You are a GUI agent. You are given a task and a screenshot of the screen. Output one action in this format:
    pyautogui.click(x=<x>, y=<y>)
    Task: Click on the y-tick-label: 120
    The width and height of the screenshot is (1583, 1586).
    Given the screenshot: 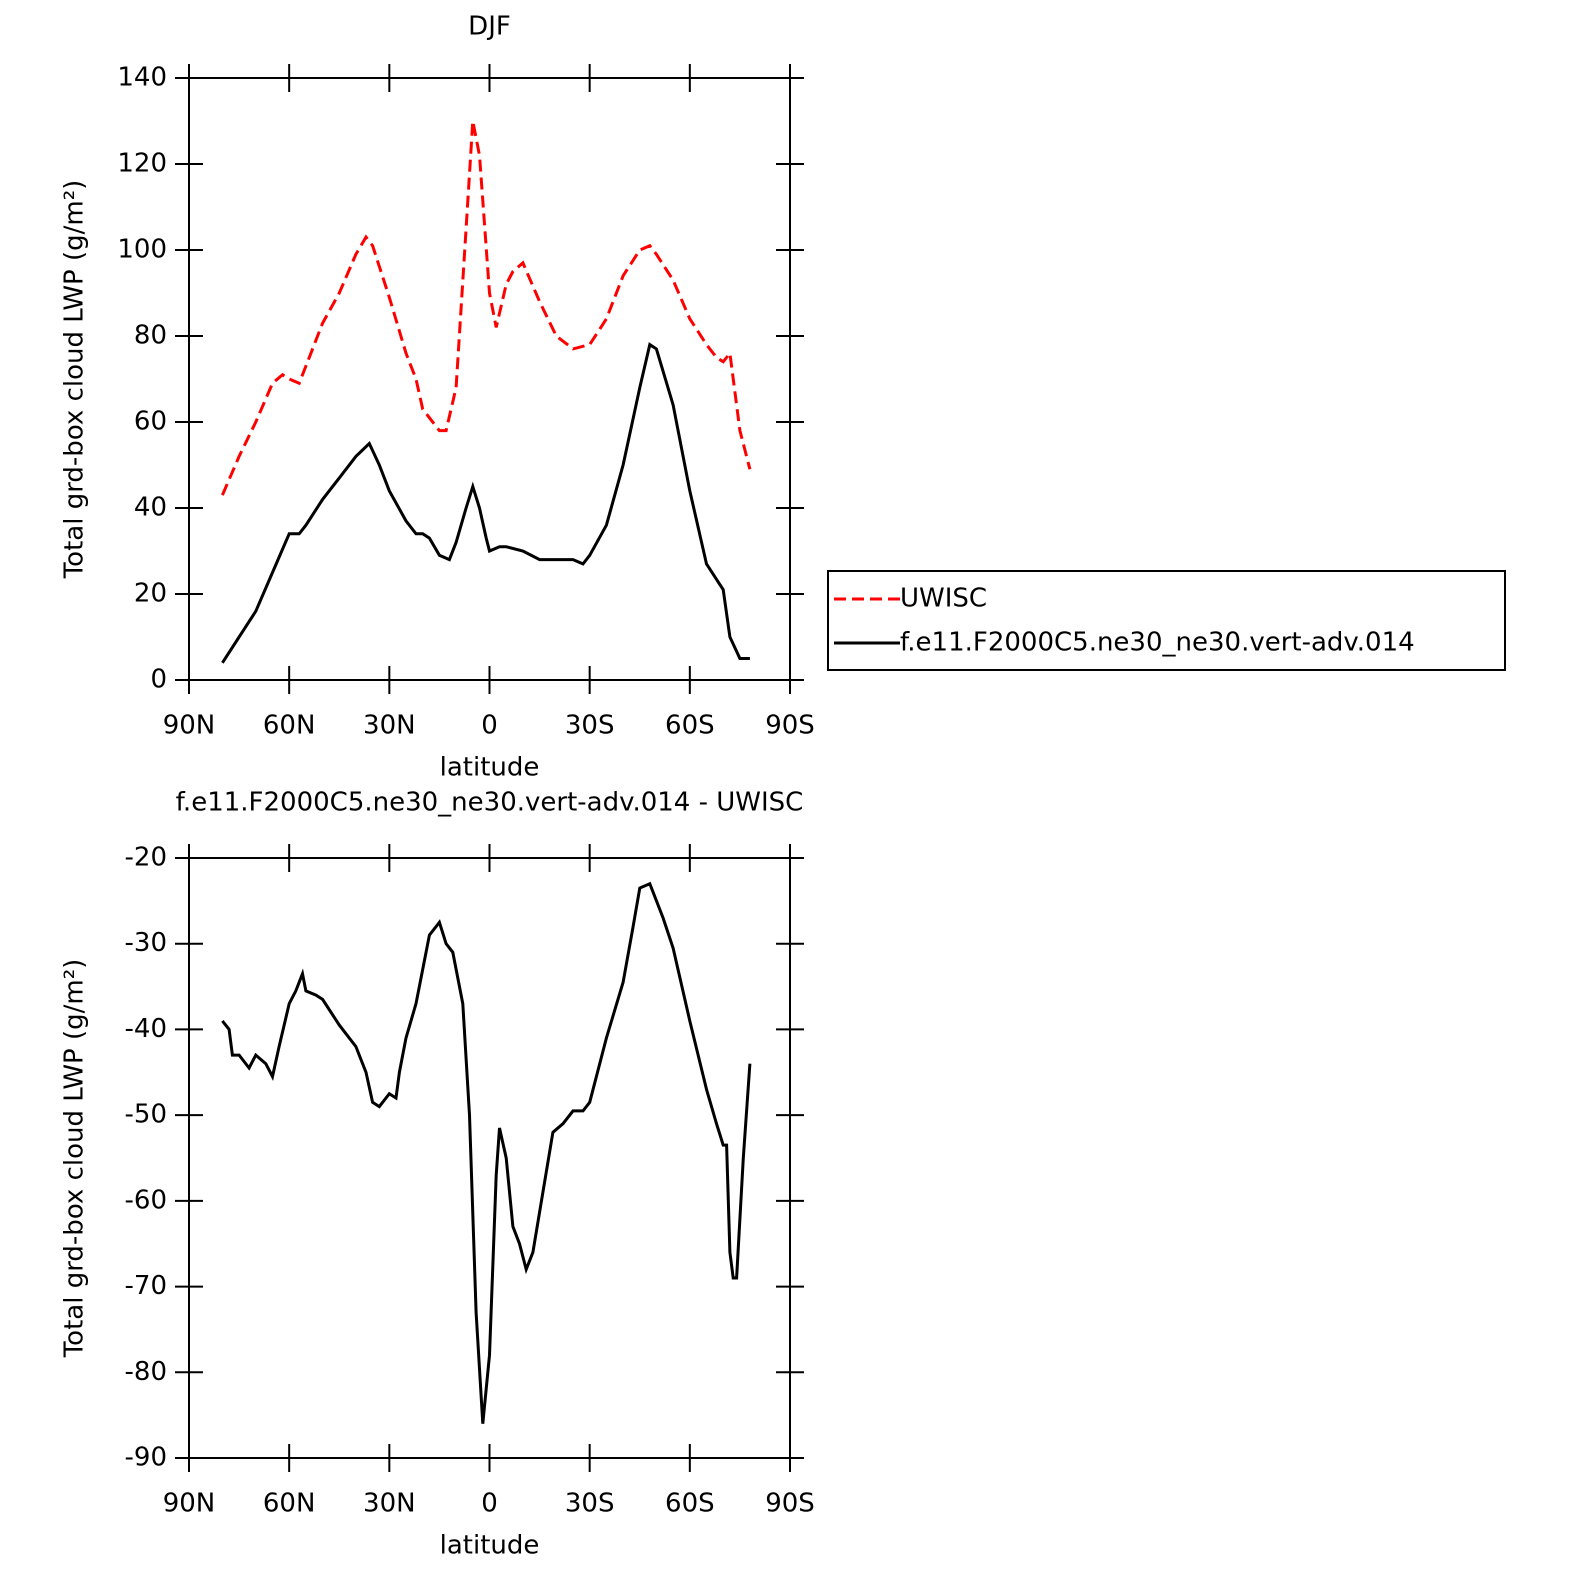 What is the action you would take?
    pyautogui.click(x=142, y=164)
    